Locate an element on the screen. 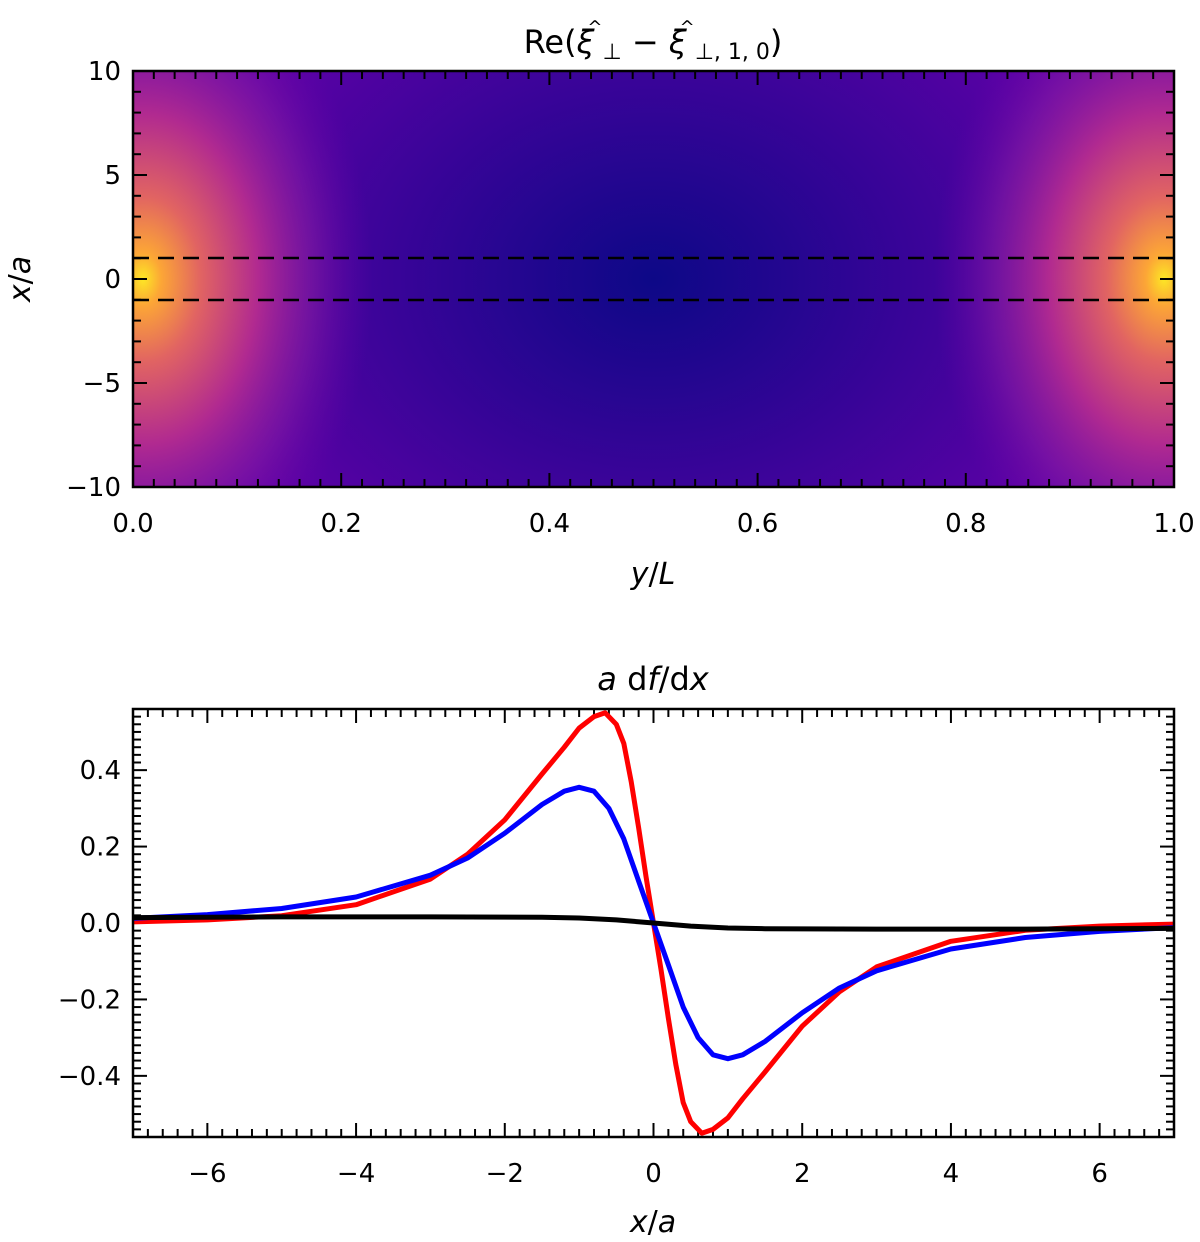  heatmap-title: Re(ξ^⊥ − ξ^⊥, 1, 0) is located at coordinates (653, 41).